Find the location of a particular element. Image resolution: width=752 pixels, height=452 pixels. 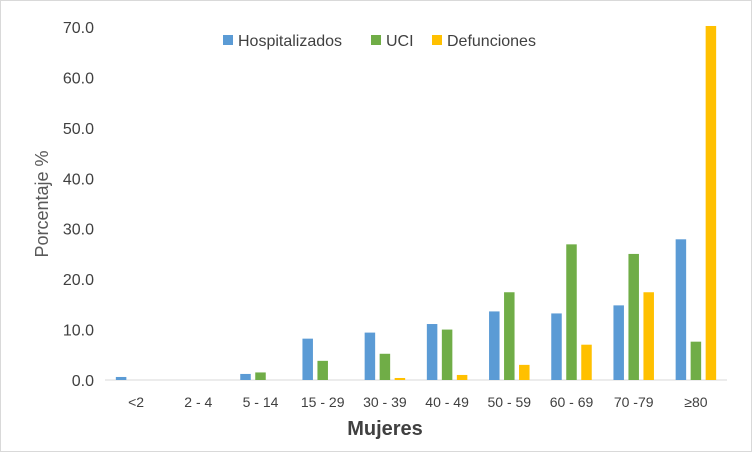

legend: Hospitalizados UCI Defunciones is located at coordinates (379, 41).